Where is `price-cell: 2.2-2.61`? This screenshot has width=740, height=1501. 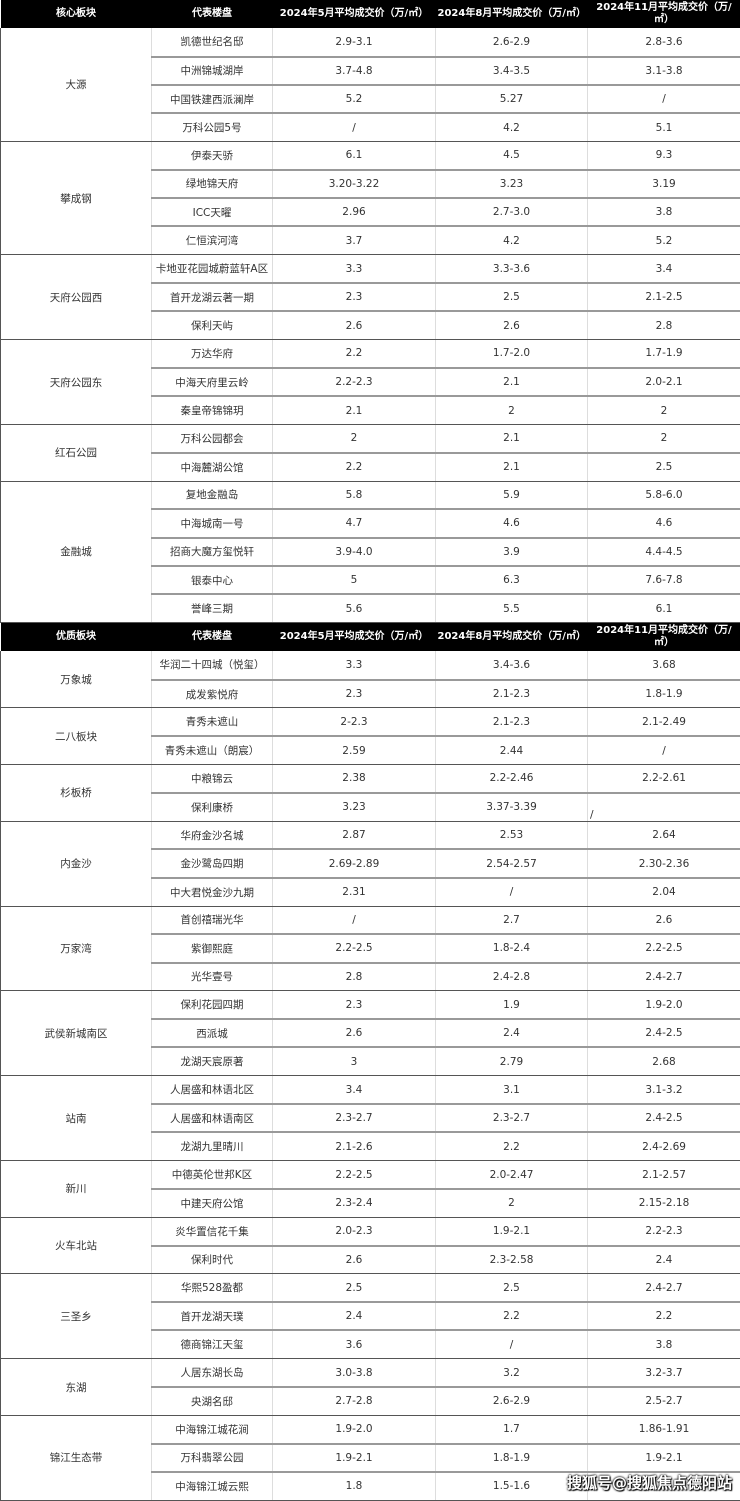
price-cell: 2.2-2.61 is located at coordinates (664, 779).